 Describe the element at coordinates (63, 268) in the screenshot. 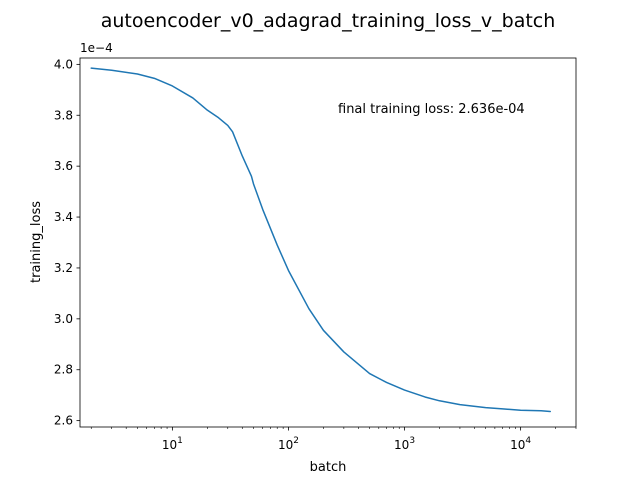

I see `y-tick-label: 3.2` at that location.